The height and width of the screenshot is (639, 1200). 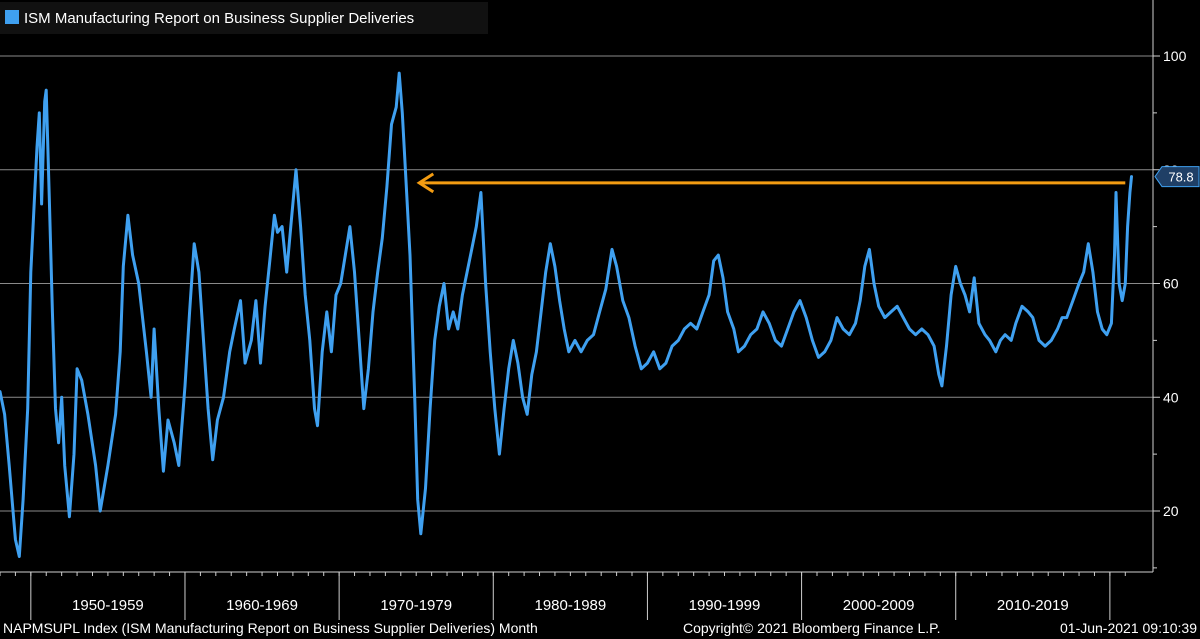 I want to click on y-tick-label-20: 20, so click(x=1171, y=511).